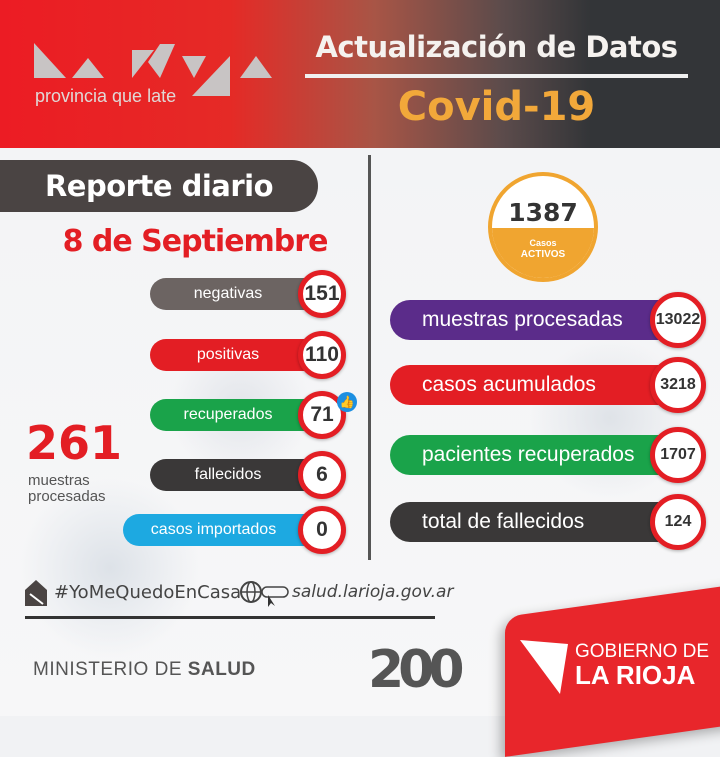  I want to click on active-cases-value: 1387, so click(543, 212).